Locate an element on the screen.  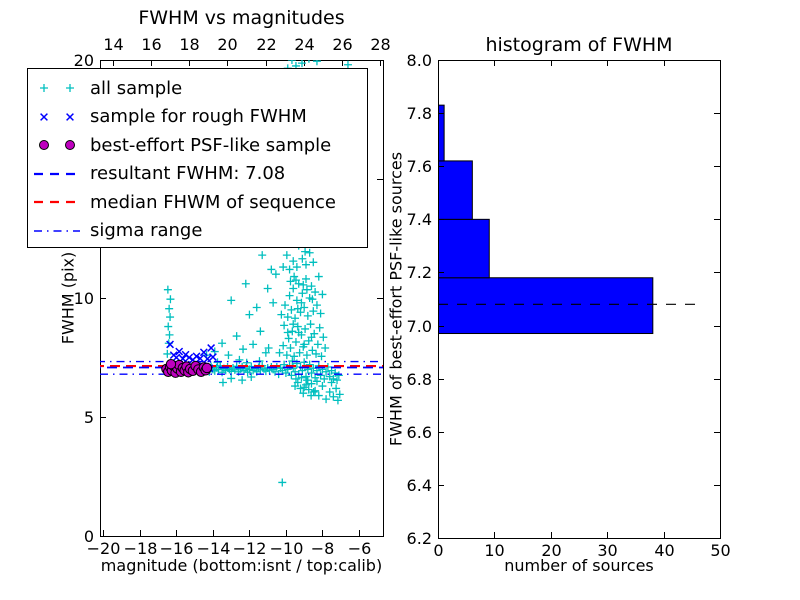
top-x-tick-label: 28 is located at coordinates (380, 44).